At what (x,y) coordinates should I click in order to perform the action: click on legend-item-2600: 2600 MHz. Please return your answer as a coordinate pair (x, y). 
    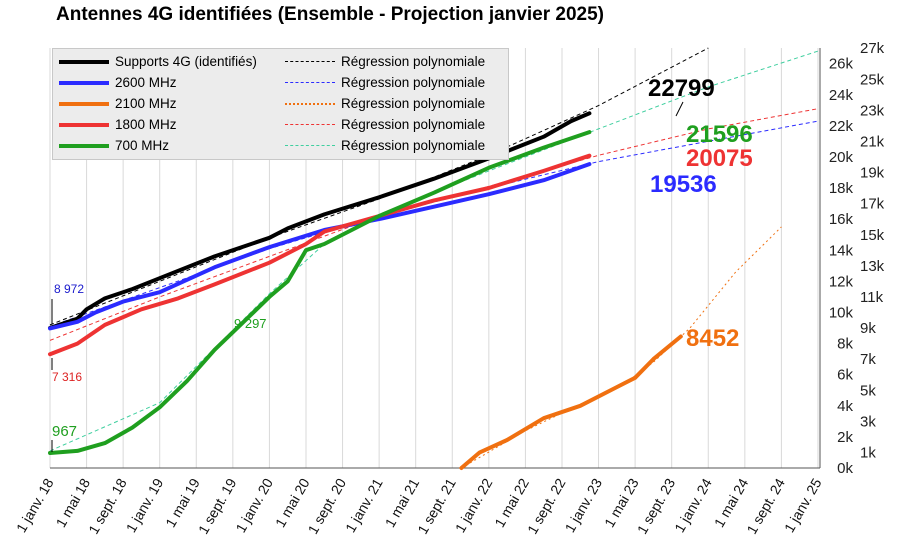
    Looking at the image, I should click on (118, 82).